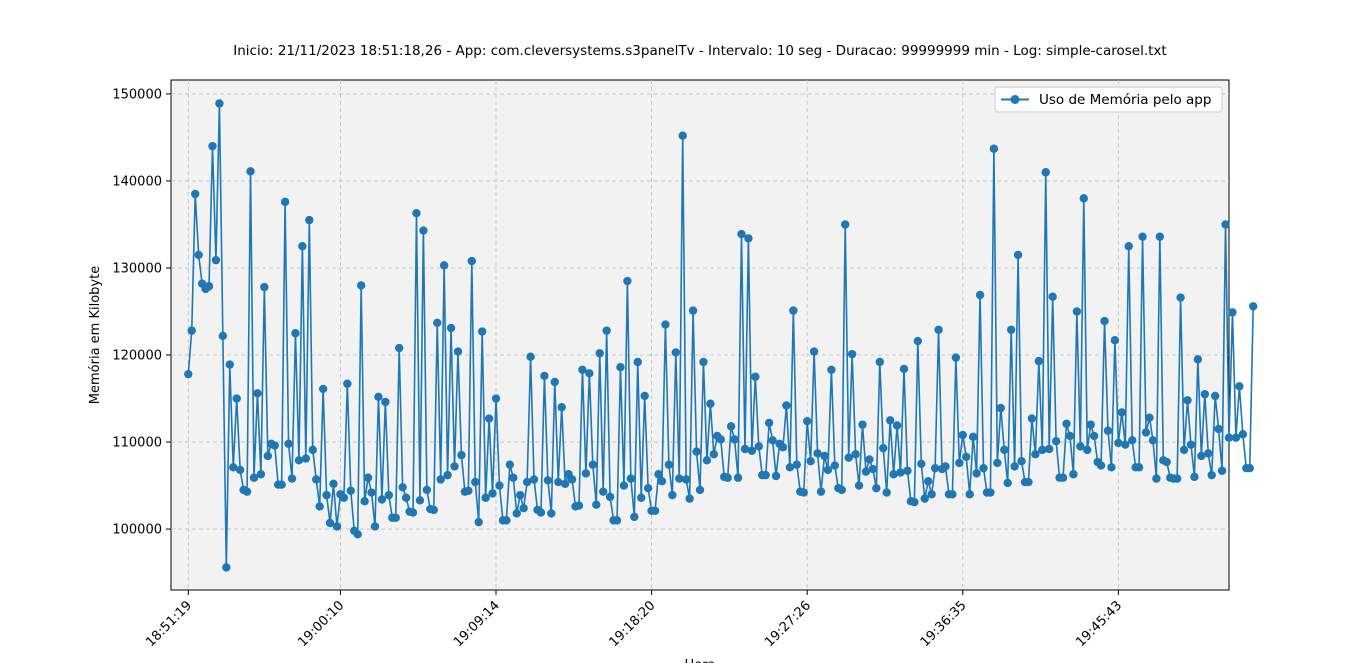  What do you see at coordinates (137, 94) in the screenshot?
I see `y-tick-label: 150000` at bounding box center [137, 94].